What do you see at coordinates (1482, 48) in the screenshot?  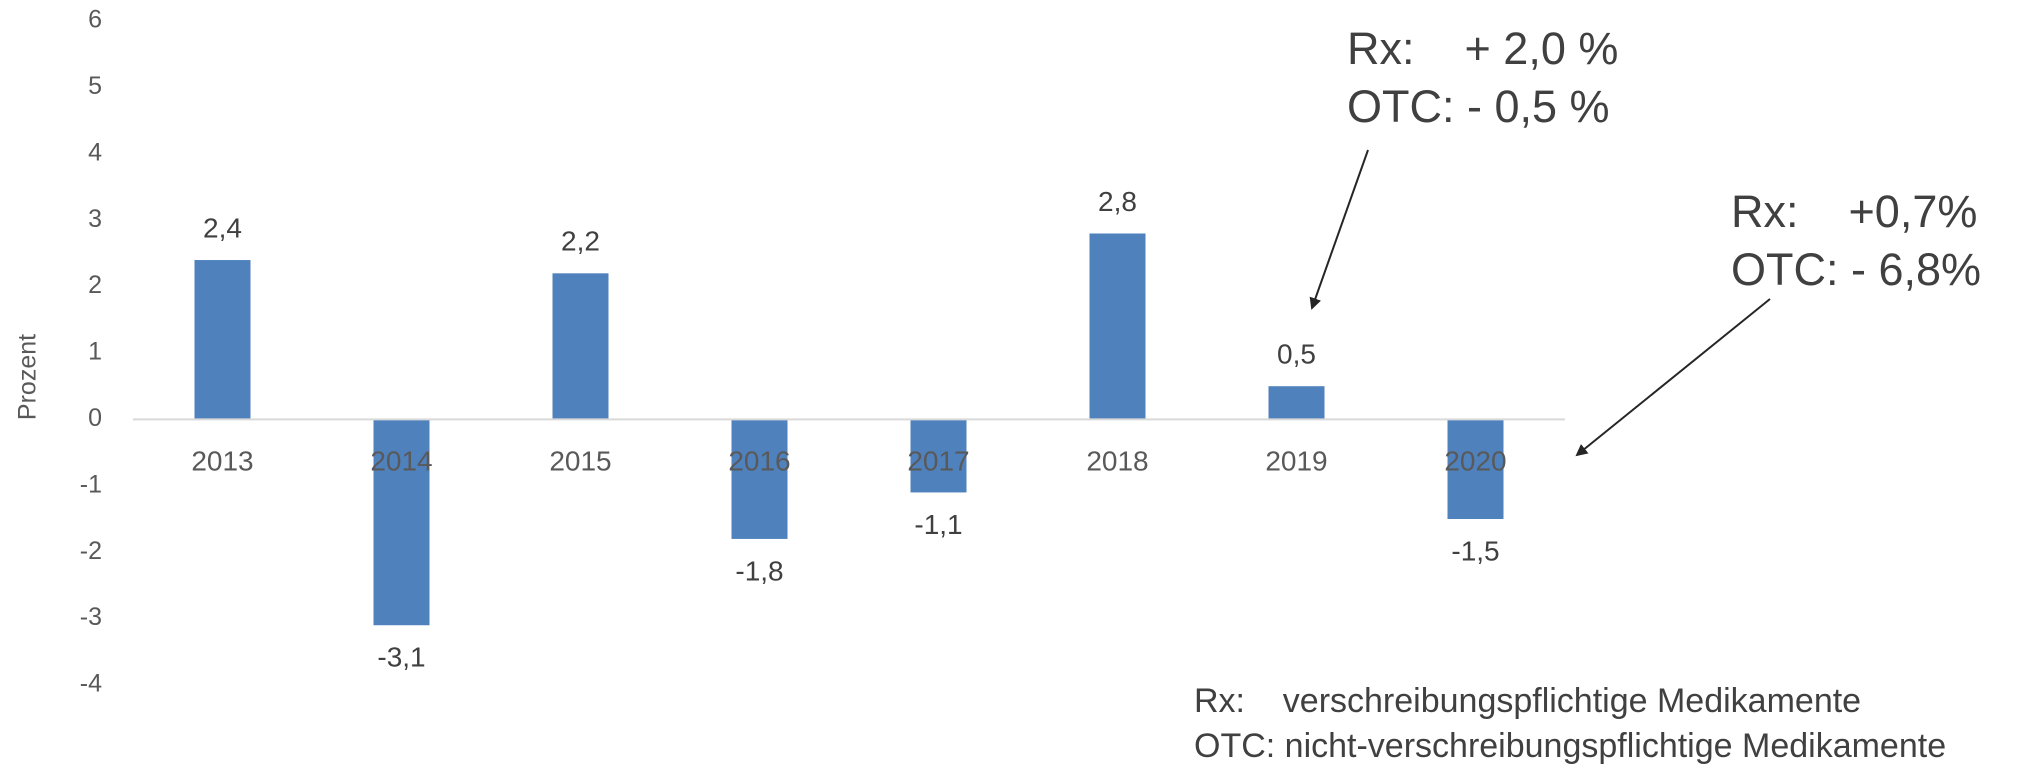 I see `annotation: Rx: + 2,0 %` at bounding box center [1482, 48].